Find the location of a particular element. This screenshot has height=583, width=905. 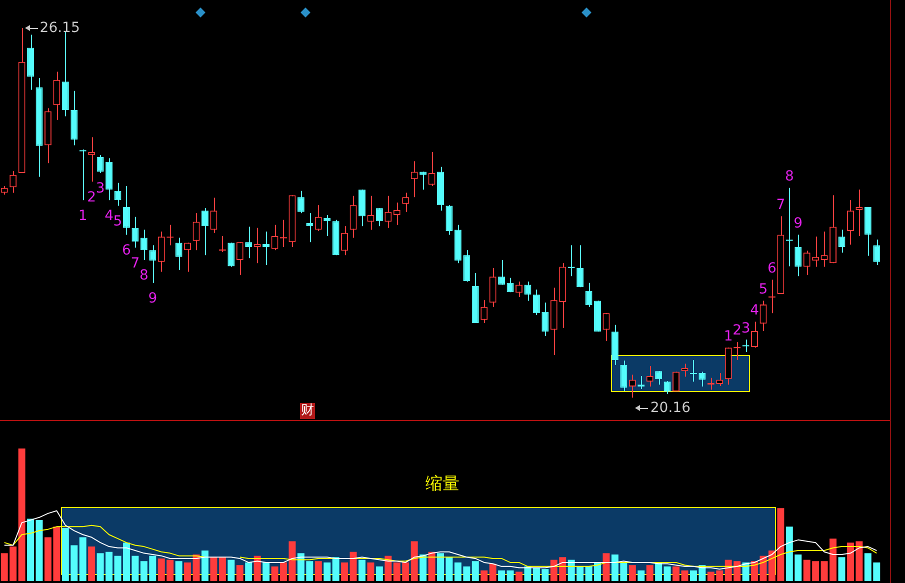

text: 6 is located at coordinates (772, 268).